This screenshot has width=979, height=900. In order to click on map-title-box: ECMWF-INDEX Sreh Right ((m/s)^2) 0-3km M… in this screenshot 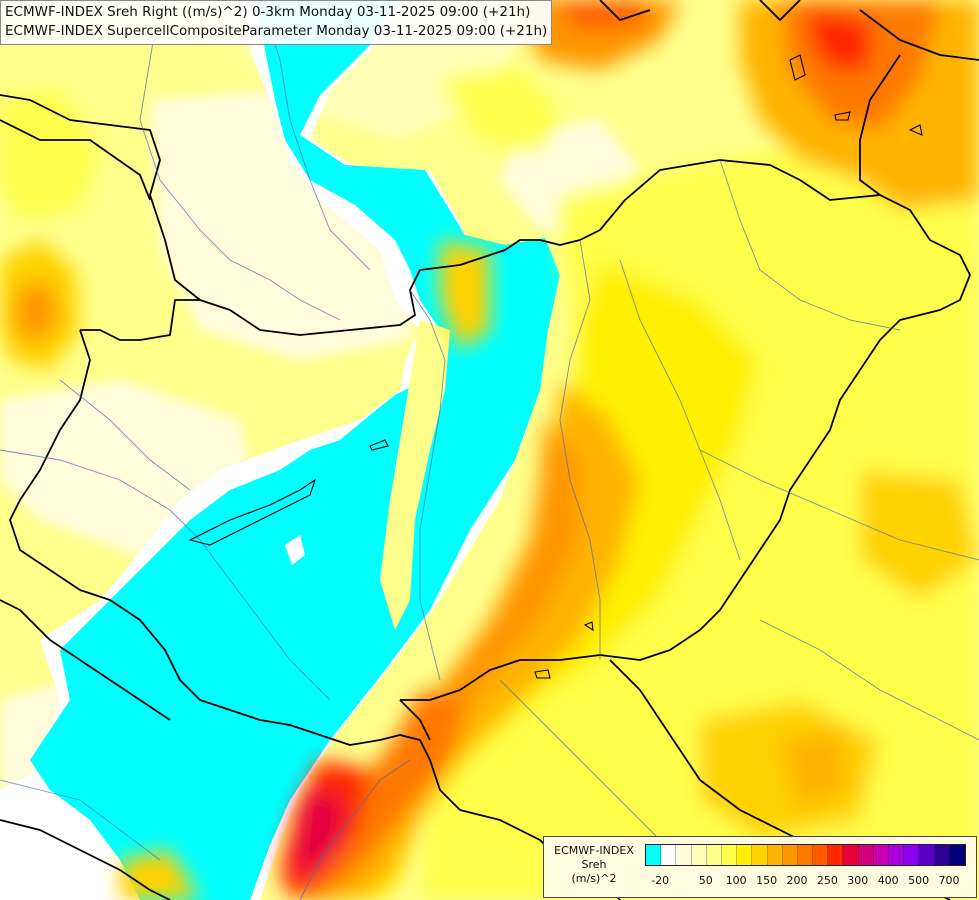, I will do `click(276, 22)`.